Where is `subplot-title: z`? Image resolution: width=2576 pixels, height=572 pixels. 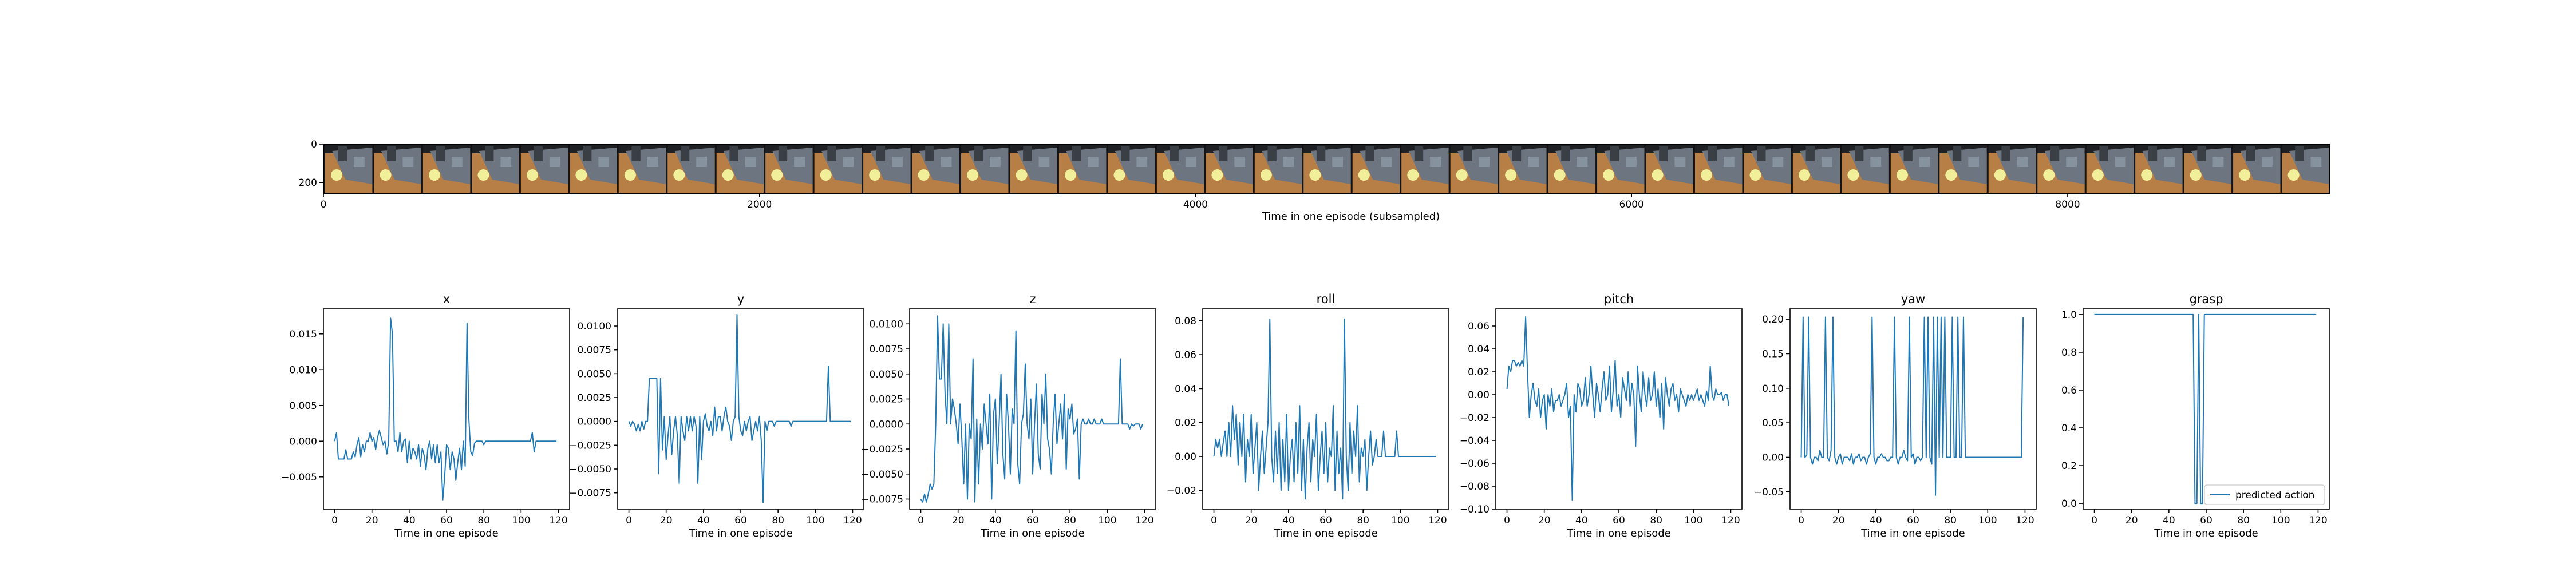 subplot-title: z is located at coordinates (1032, 299).